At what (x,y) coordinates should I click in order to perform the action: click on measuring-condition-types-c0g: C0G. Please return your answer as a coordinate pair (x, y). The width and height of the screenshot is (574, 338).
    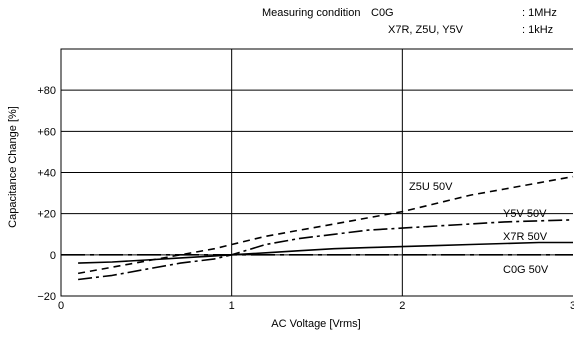
    Looking at the image, I should click on (382, 13).